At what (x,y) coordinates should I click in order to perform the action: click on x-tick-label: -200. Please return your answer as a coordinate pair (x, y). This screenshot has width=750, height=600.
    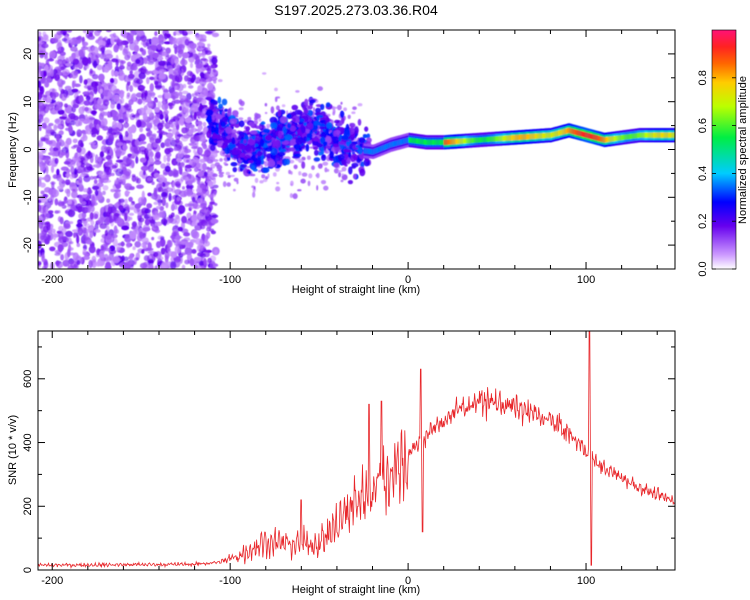
    Looking at the image, I should click on (52, 280).